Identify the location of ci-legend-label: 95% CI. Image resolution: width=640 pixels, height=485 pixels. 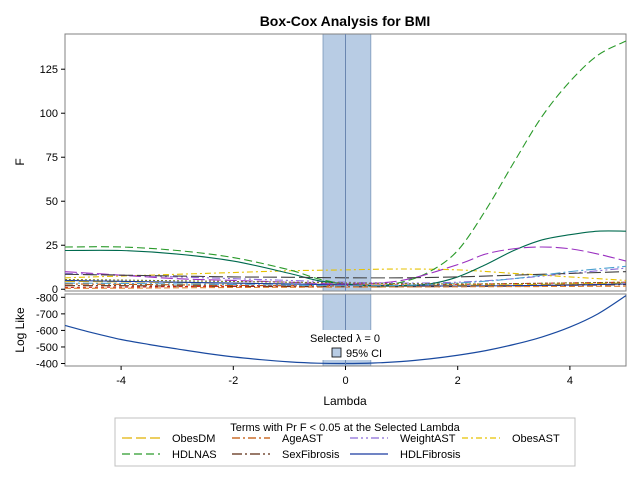
(364, 354).